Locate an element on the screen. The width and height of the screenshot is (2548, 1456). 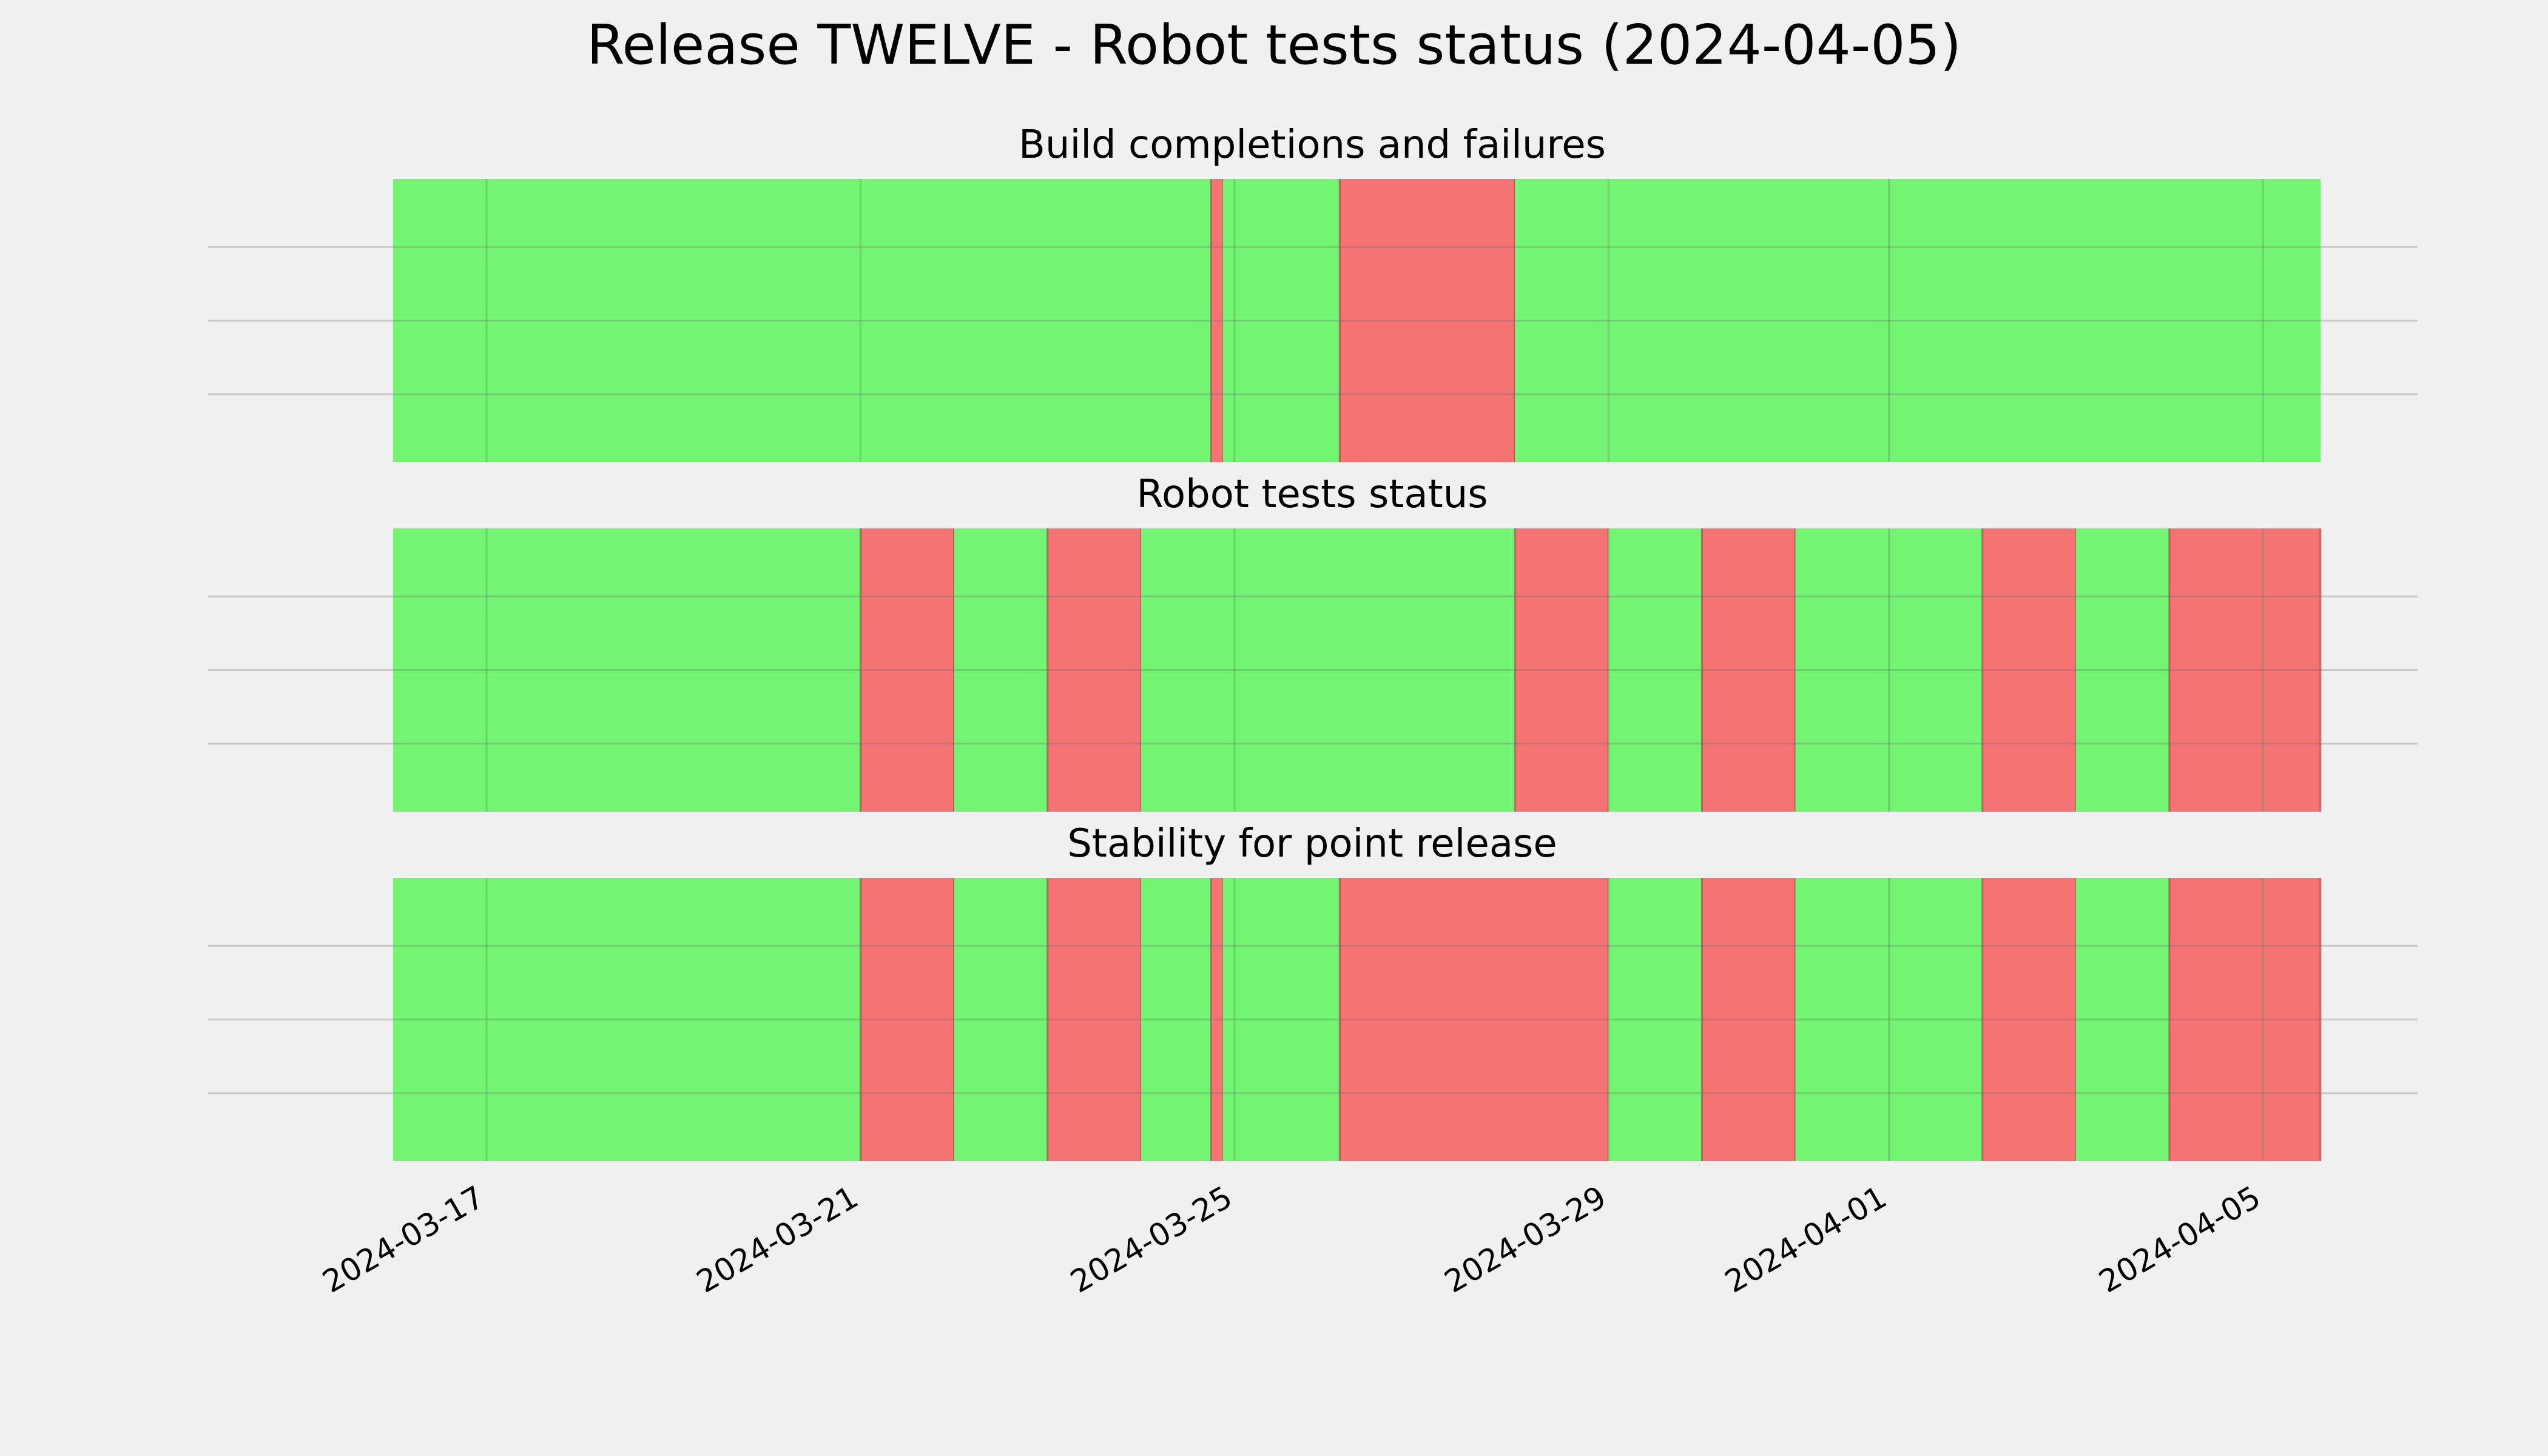
panel-title: Stability for point release is located at coordinates (1312, 843).